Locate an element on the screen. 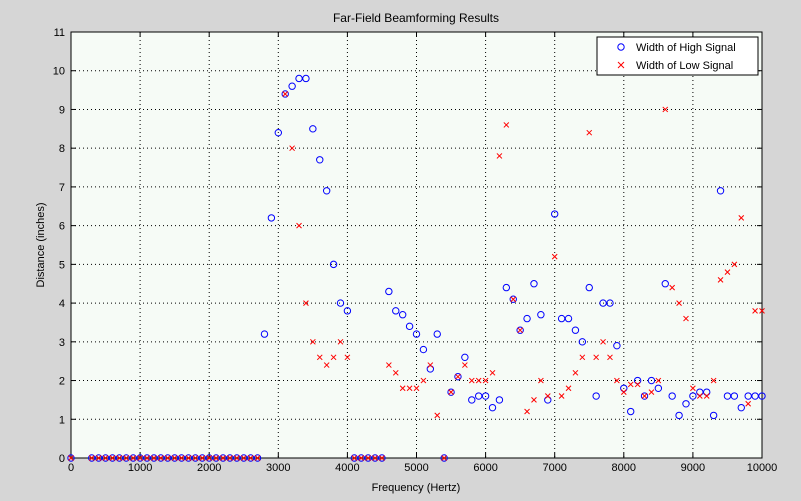  x-tick-label: 1000 is located at coordinates (140, 468).